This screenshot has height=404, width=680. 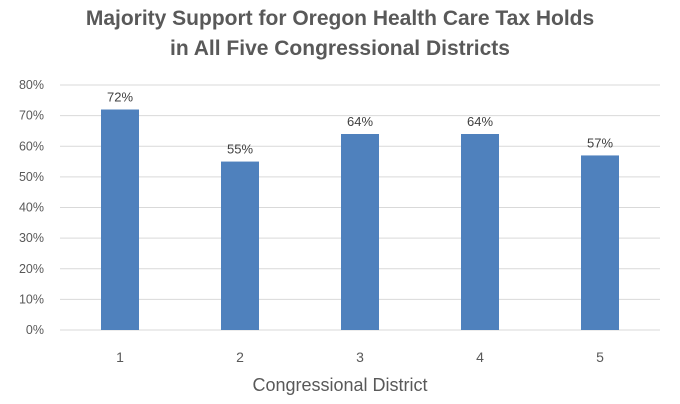 What do you see at coordinates (31, 208) in the screenshot?
I see `y-tick-label: 40%` at bounding box center [31, 208].